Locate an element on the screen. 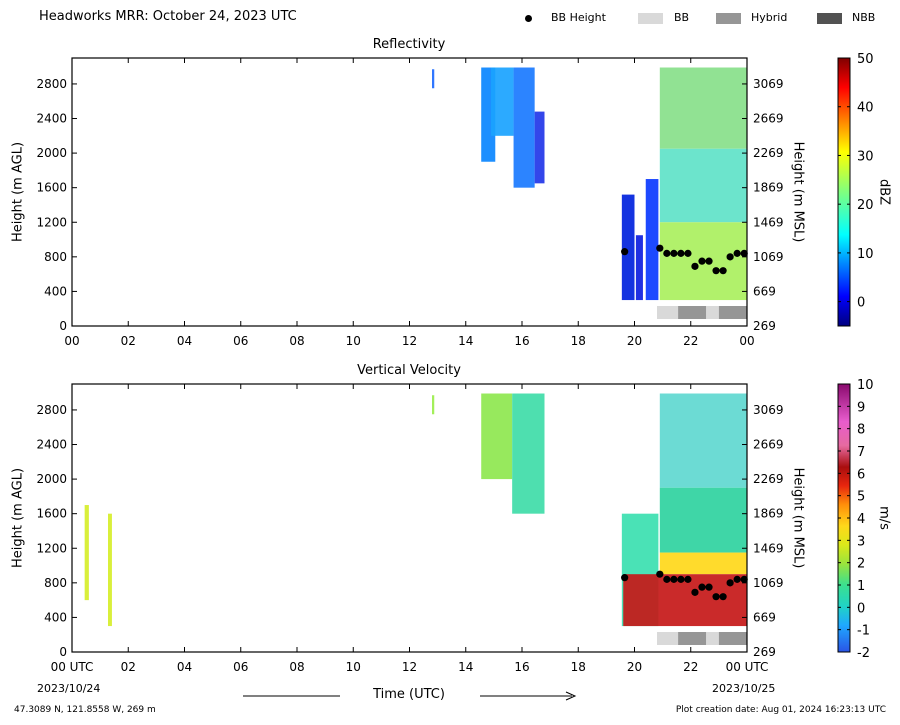 This screenshot has height=725, width=900. colorbar-tick-label: 3 is located at coordinates (861, 541).